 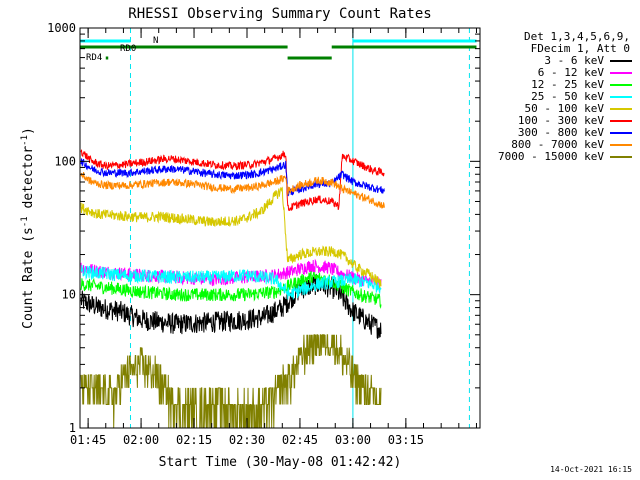 What do you see at coordinates (557, 144) in the screenshot?
I see `legend-label: 800 - 7000 keV` at bounding box center [557, 144].